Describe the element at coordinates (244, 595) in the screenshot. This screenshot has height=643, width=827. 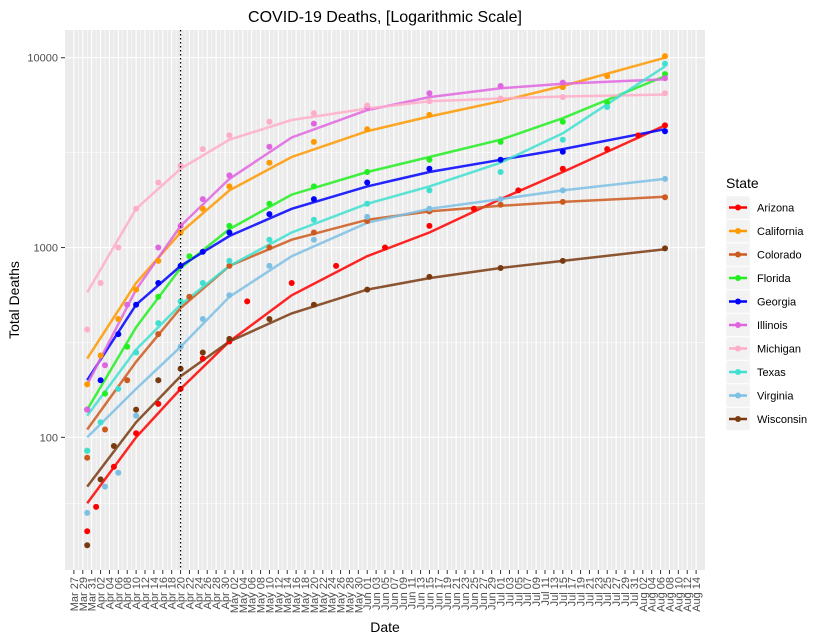
I see `x-tick-label: May 04` at that location.